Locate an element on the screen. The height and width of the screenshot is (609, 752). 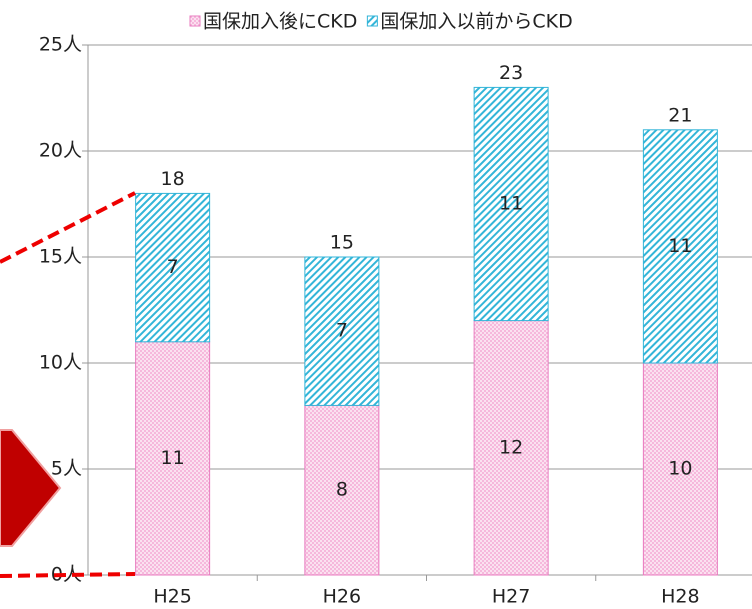
total-label: 23 is located at coordinates (511, 73).